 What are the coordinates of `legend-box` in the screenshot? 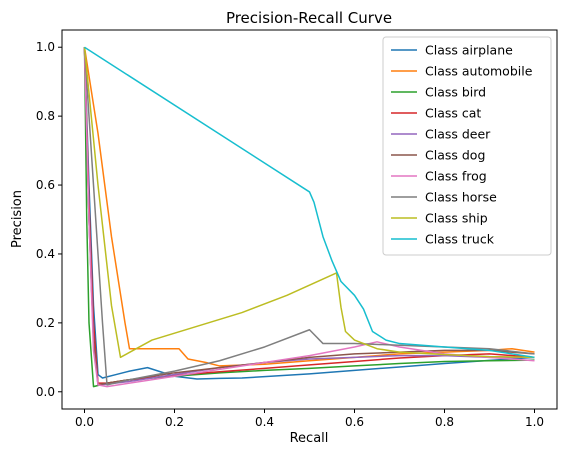 It's located at (467, 146).